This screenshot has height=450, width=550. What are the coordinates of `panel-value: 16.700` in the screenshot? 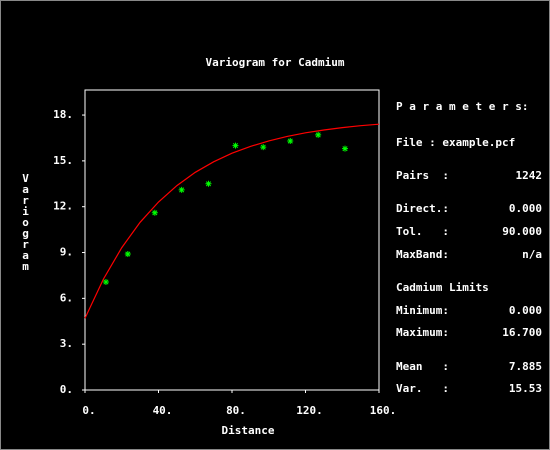 It's located at (522, 332).